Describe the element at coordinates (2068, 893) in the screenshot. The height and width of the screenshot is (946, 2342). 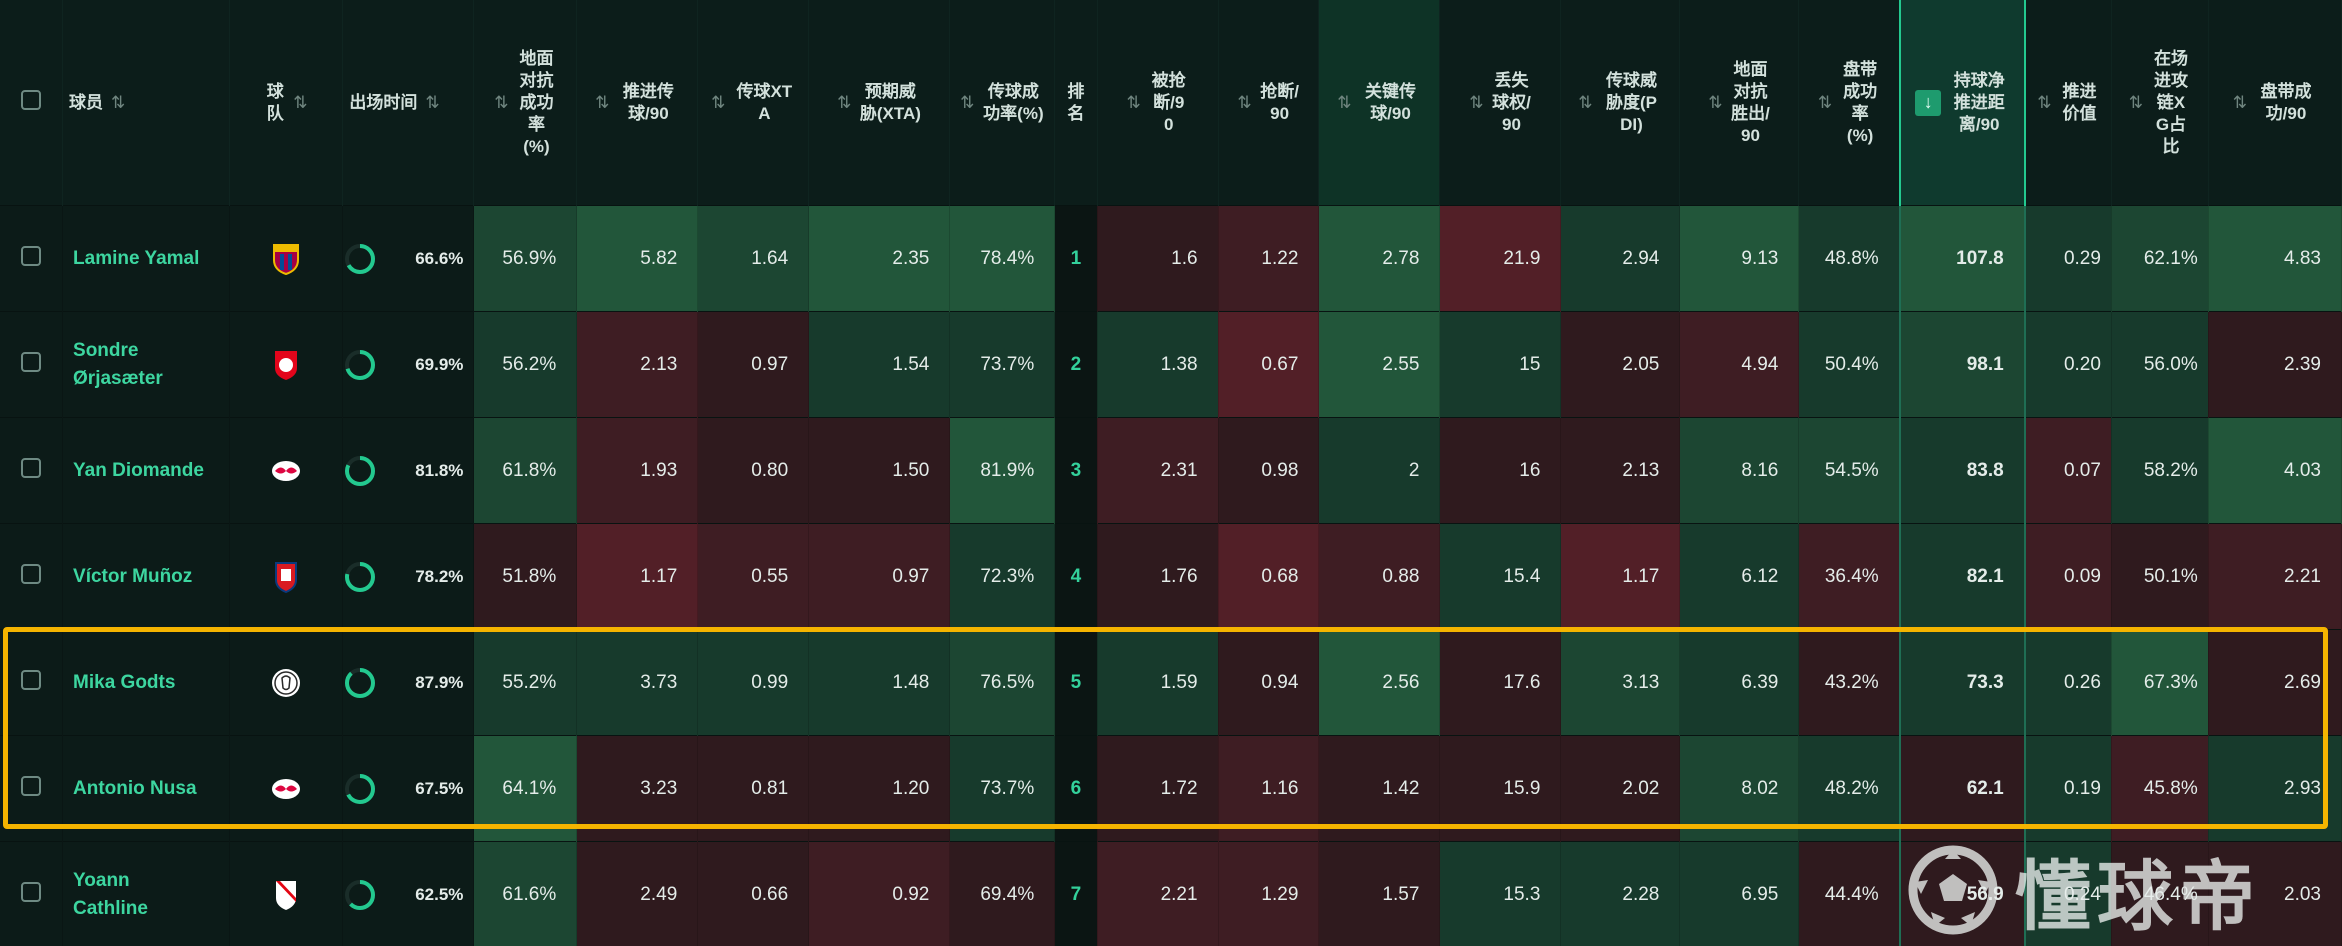
I see `cell-prog-value: 0.24` at that location.